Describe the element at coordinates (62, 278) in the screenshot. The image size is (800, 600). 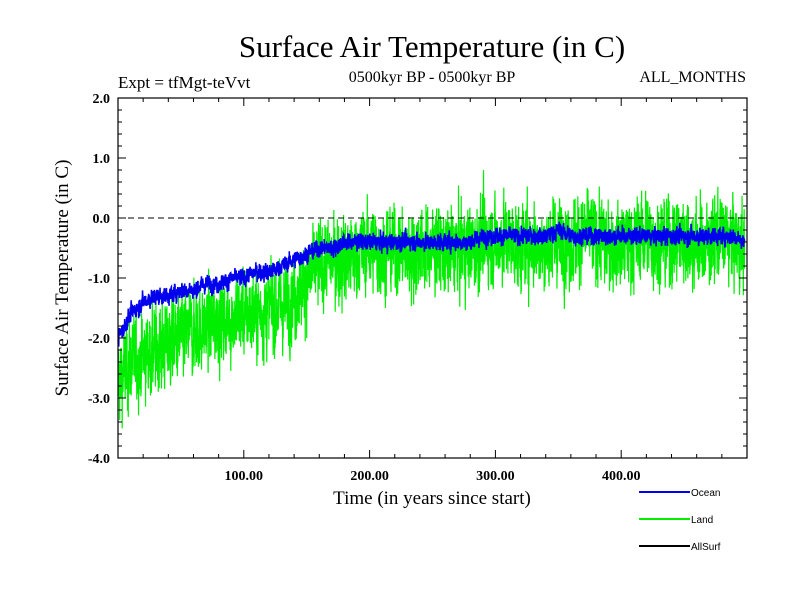
I see `y-axis-label: Surface Air Temperature (in C)` at that location.